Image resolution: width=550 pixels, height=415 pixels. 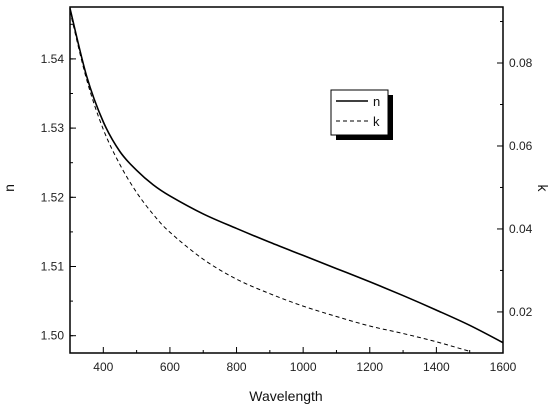 I want to click on right-y-tick-label: 0.04, so click(x=521, y=229).